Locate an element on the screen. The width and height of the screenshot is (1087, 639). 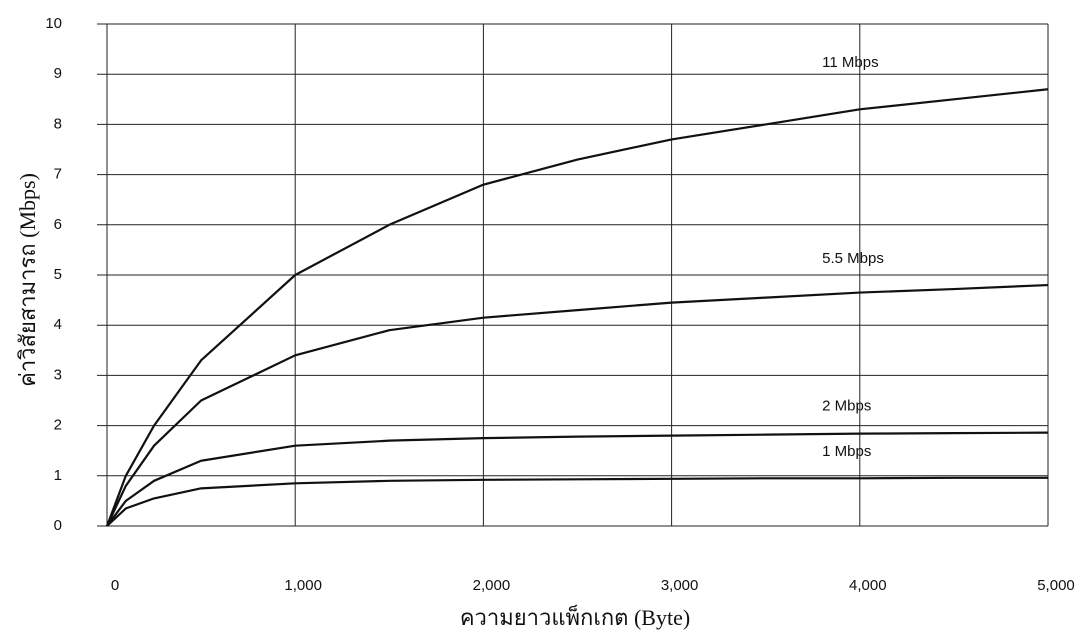
y-tick-label: 10 is located at coordinates (53, 23).